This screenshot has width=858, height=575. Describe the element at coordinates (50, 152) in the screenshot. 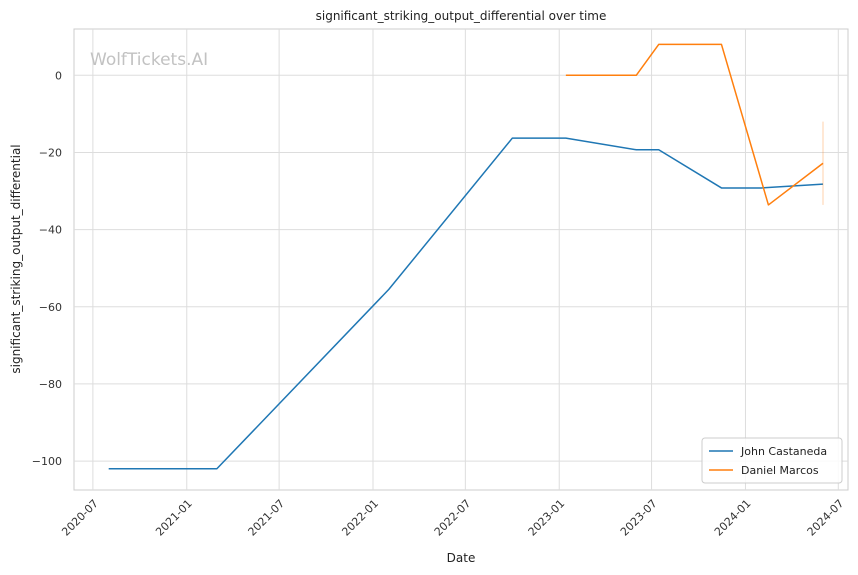

I see `y-tick-label: −20` at that location.